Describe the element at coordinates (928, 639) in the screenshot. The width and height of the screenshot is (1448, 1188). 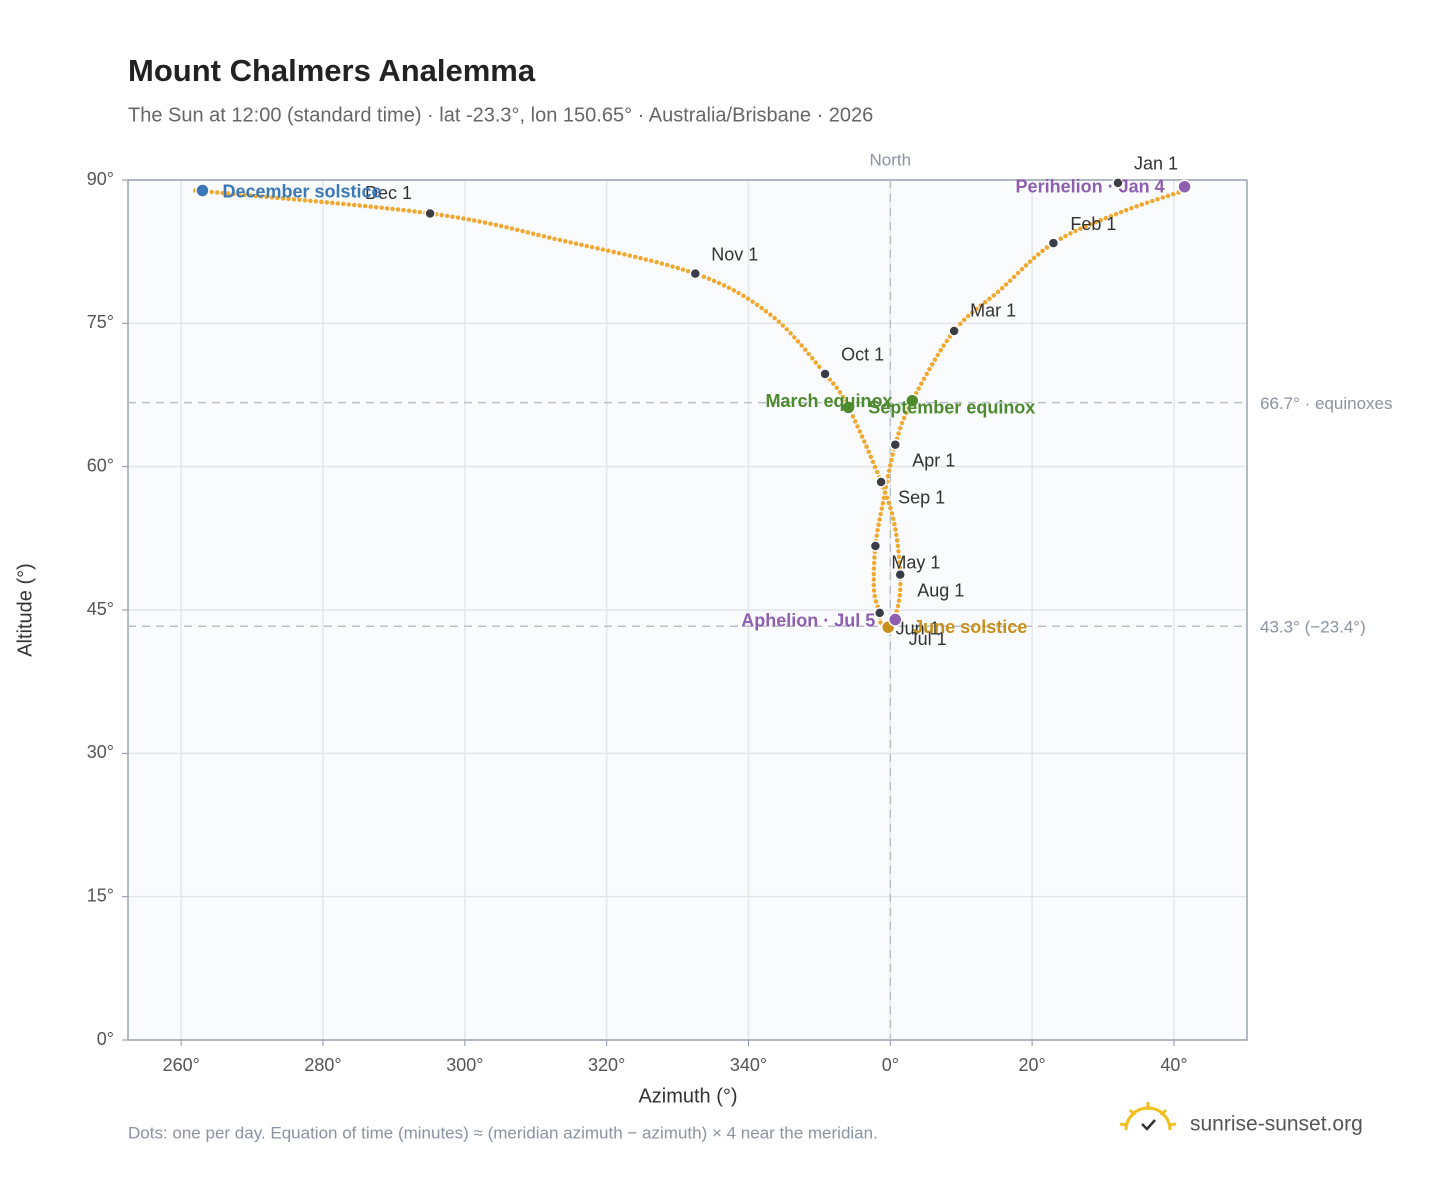
I see `month-label: Jul 1` at that location.